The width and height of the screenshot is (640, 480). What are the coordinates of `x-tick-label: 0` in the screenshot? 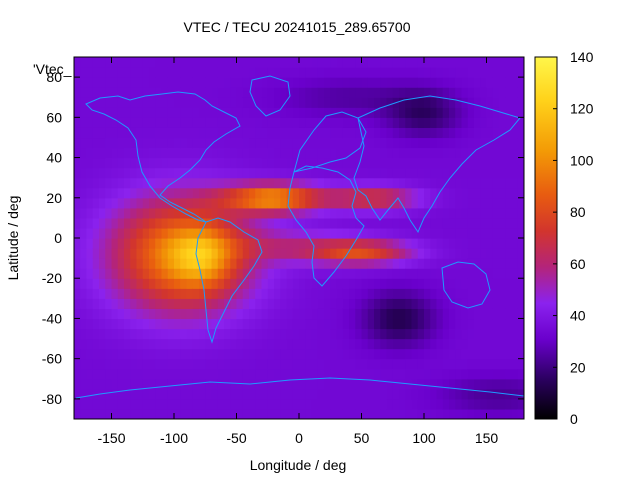 It's located at (299, 438).